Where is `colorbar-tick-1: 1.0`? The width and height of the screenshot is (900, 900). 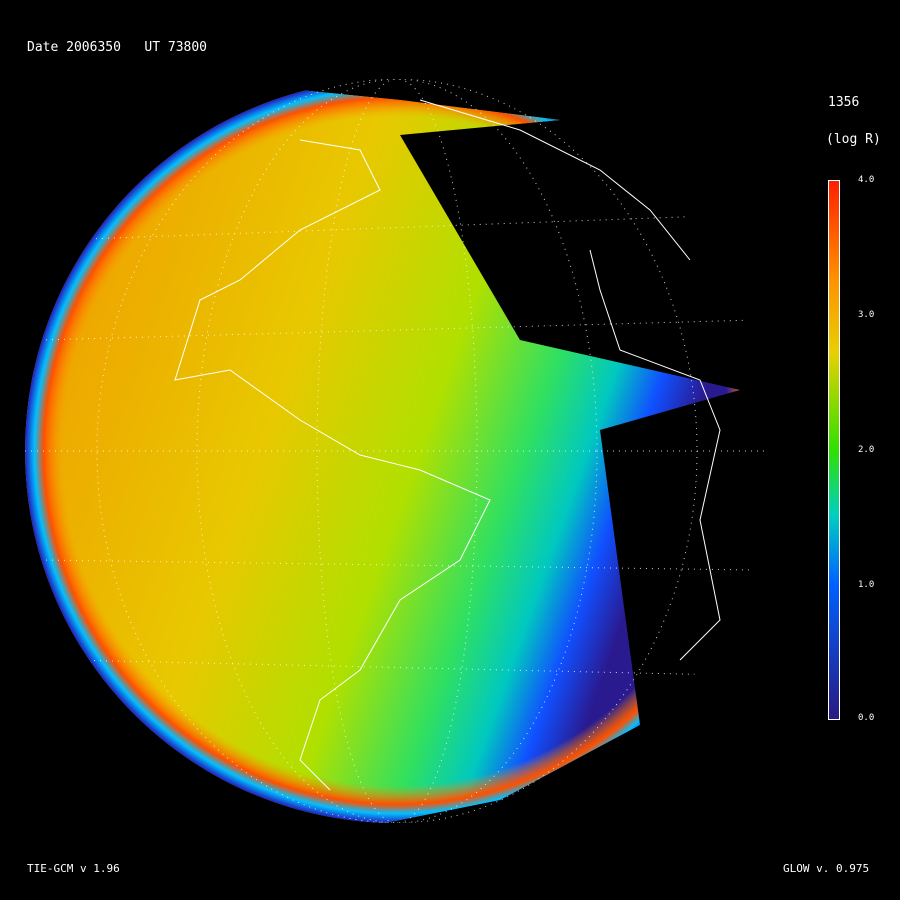
colorbar-tick-1: 1.0 is located at coordinates (866, 585).